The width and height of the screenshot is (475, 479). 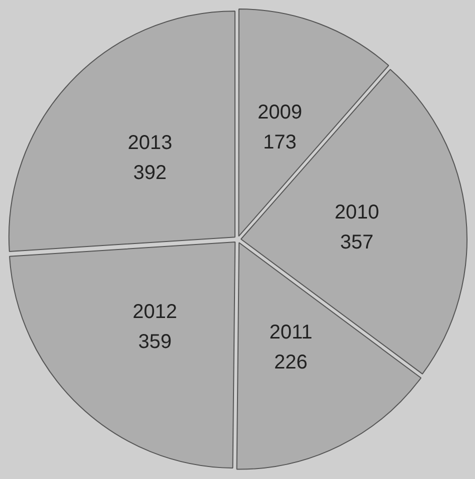 I want to click on slice-label: 2013, so click(x=150, y=143).